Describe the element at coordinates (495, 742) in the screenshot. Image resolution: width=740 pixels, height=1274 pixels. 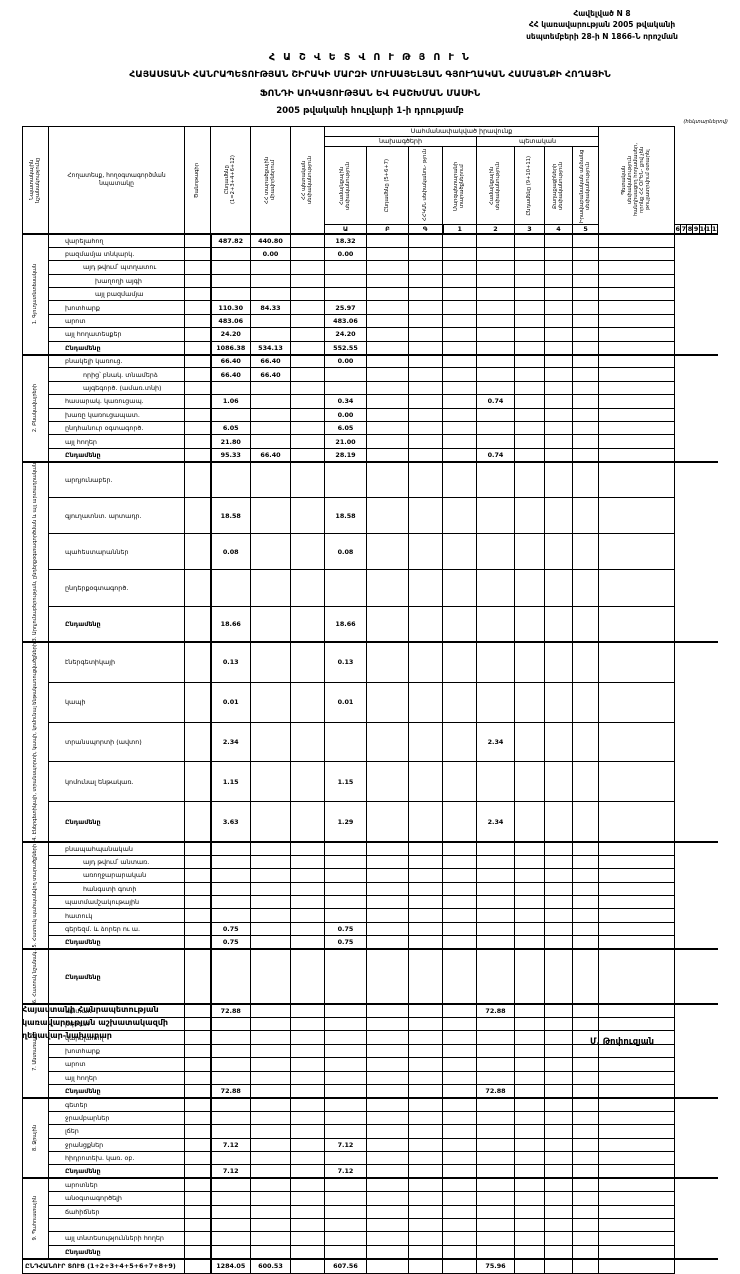
I see `cell-col-8: 2.34` at that location.